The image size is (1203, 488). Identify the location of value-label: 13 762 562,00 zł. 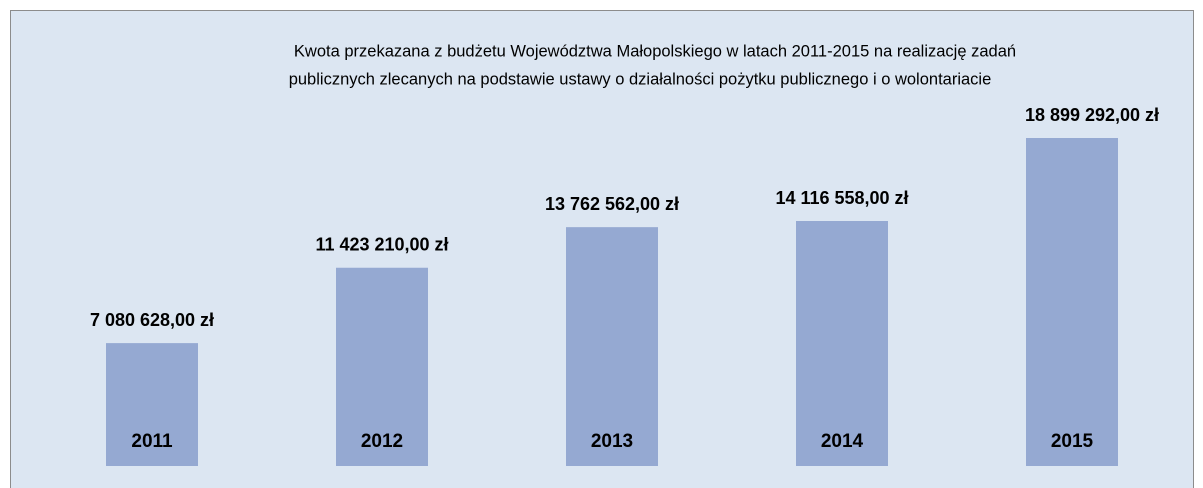
(612, 204).